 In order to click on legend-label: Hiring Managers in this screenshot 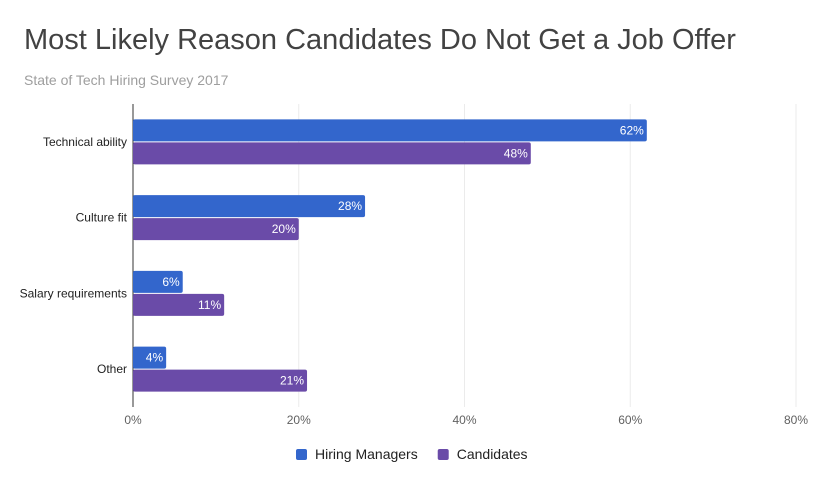, I will do `click(366, 454)`.